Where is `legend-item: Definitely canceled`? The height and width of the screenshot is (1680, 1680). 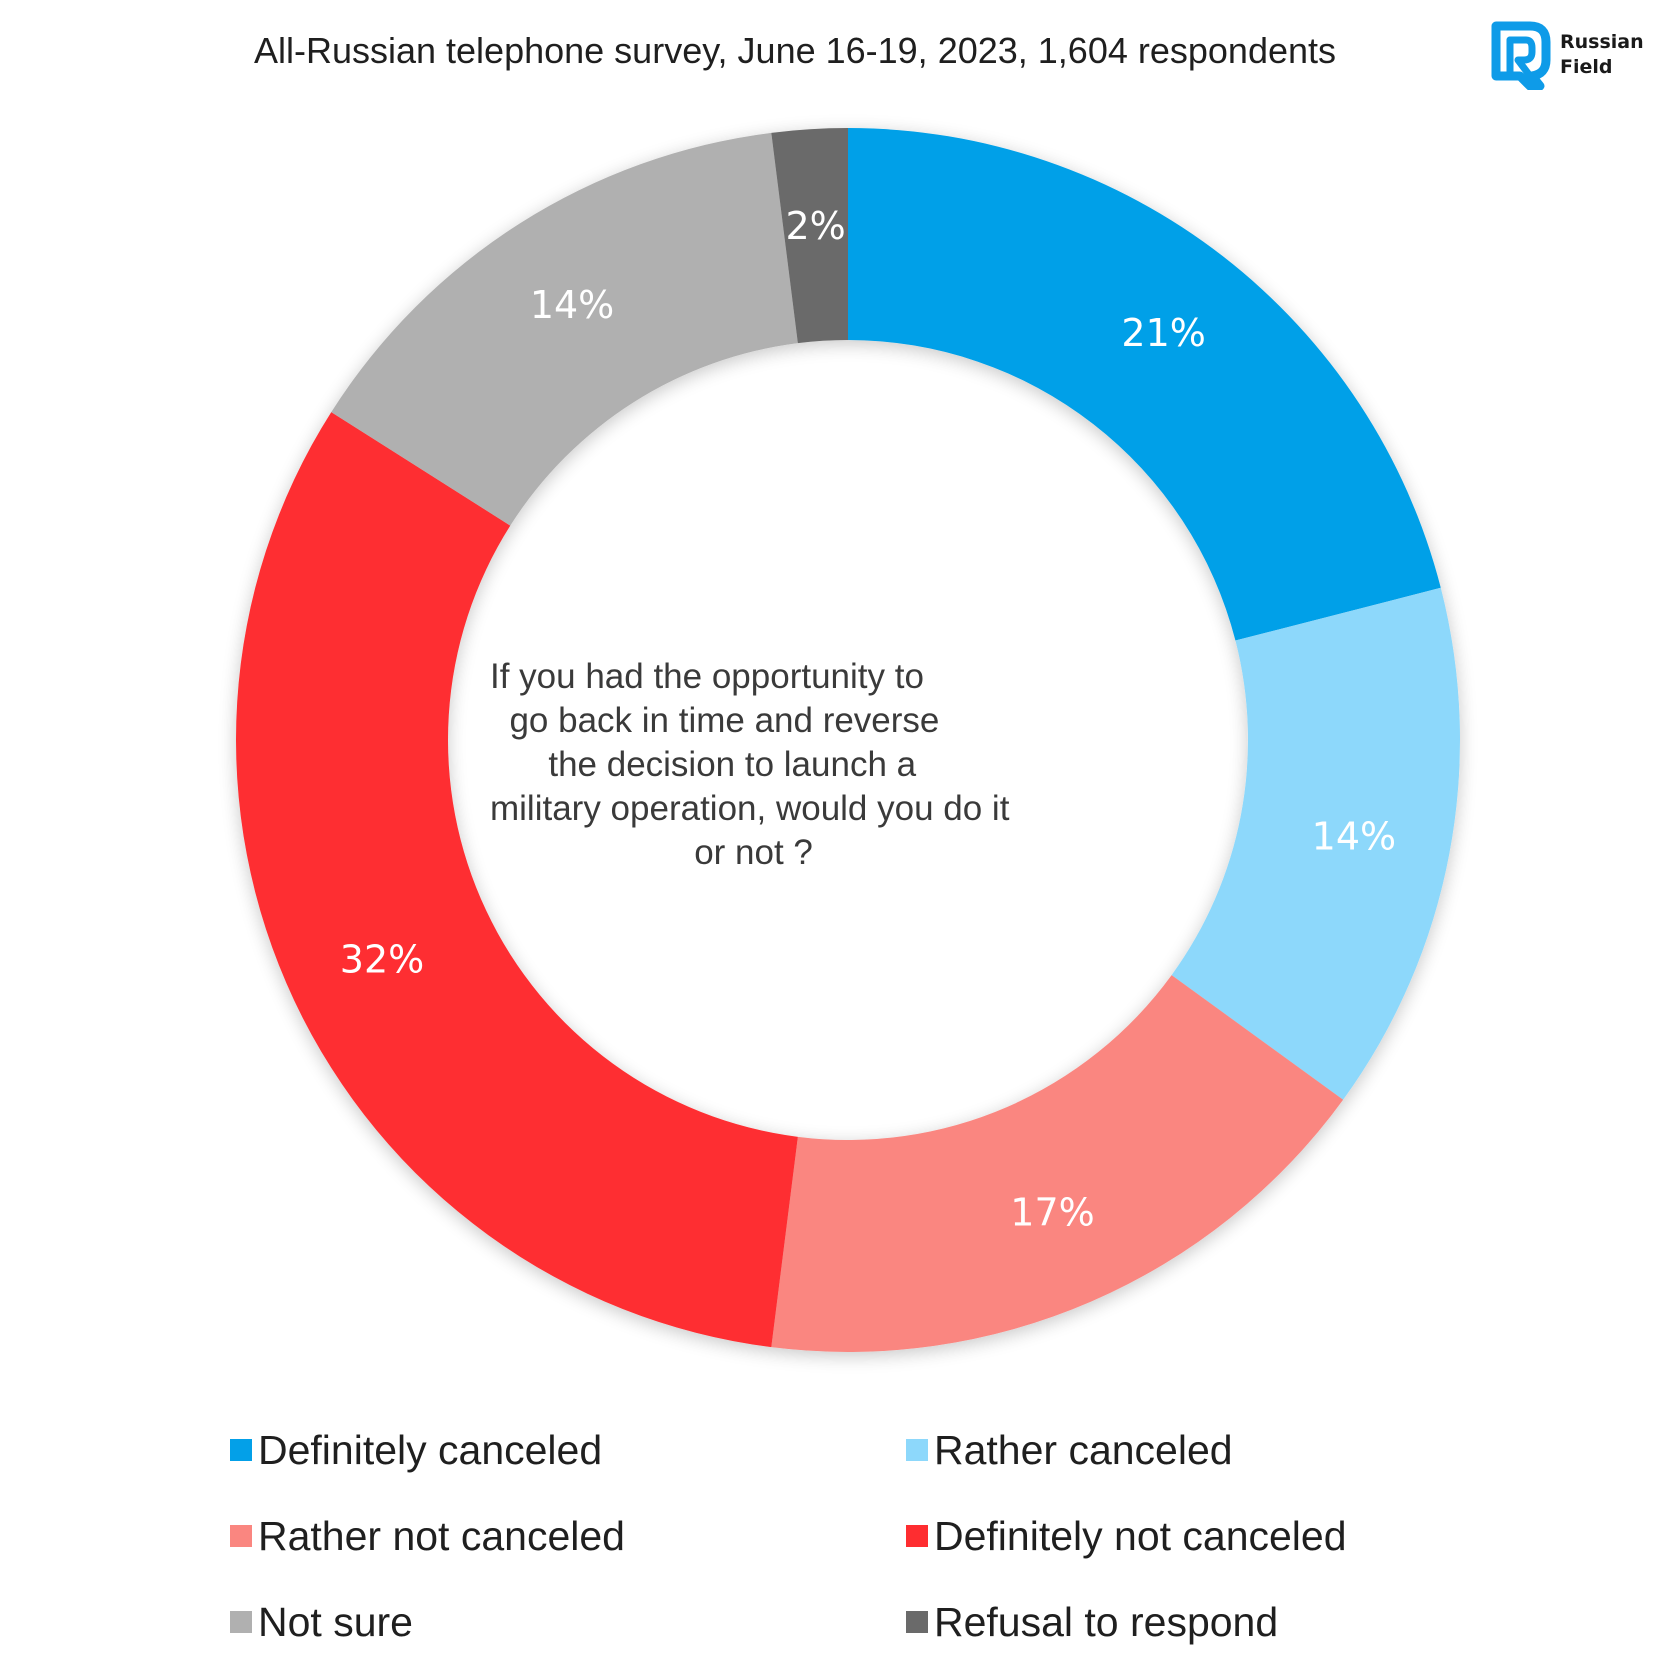
legend-item: Definitely canceled is located at coordinates (416, 1450).